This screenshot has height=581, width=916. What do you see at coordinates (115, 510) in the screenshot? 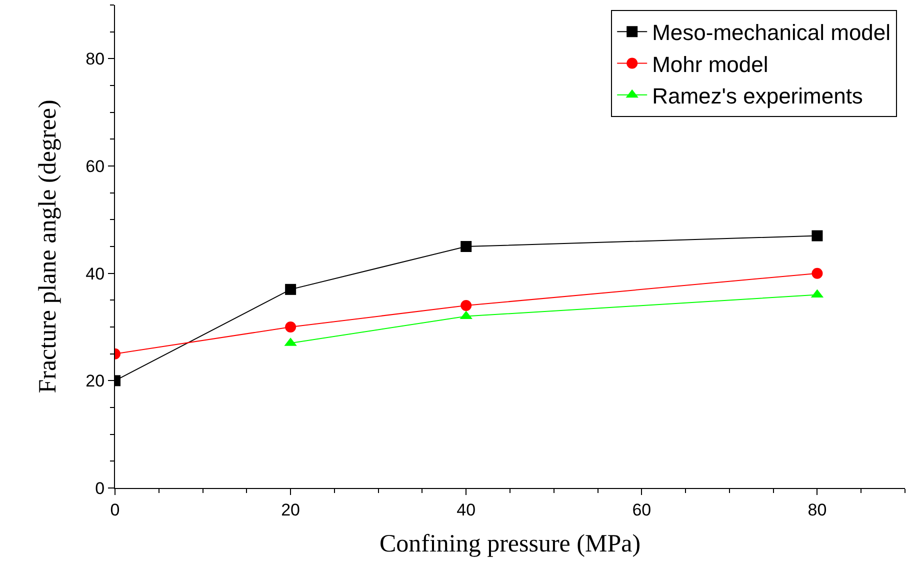
I see `x-tick-label: 0` at bounding box center [115, 510].